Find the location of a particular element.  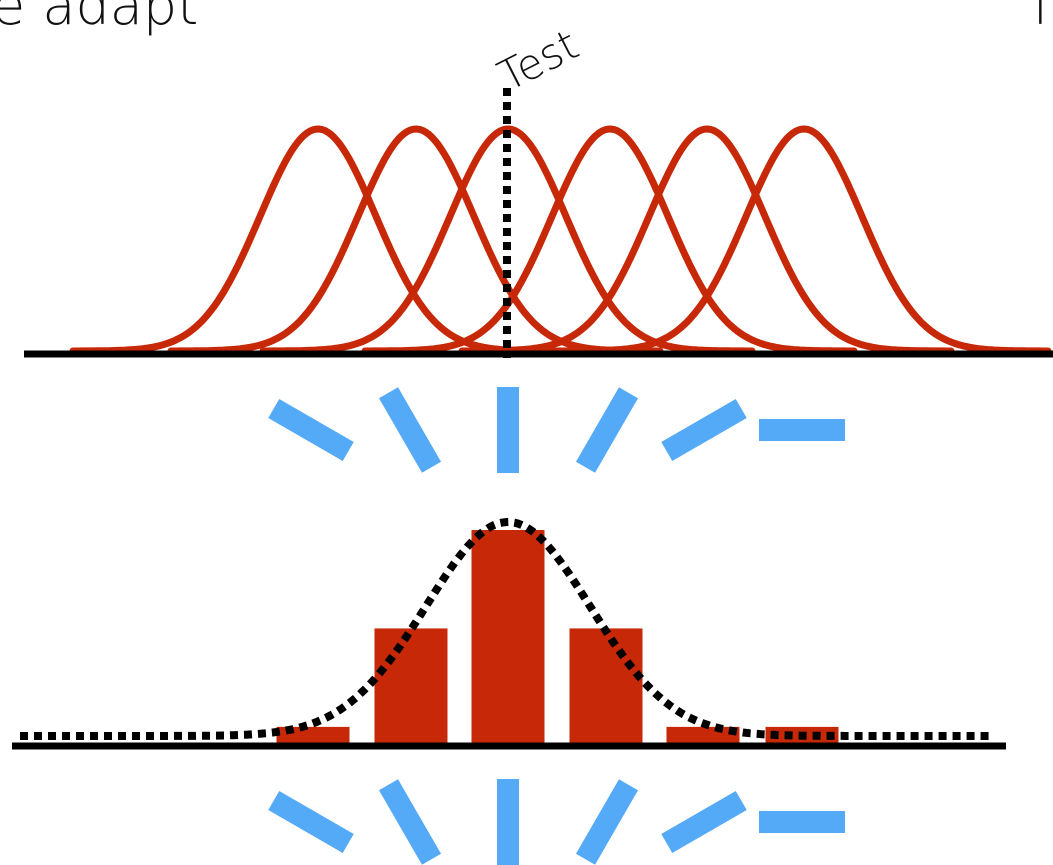

top-orientation-row is located at coordinates (556, 430).